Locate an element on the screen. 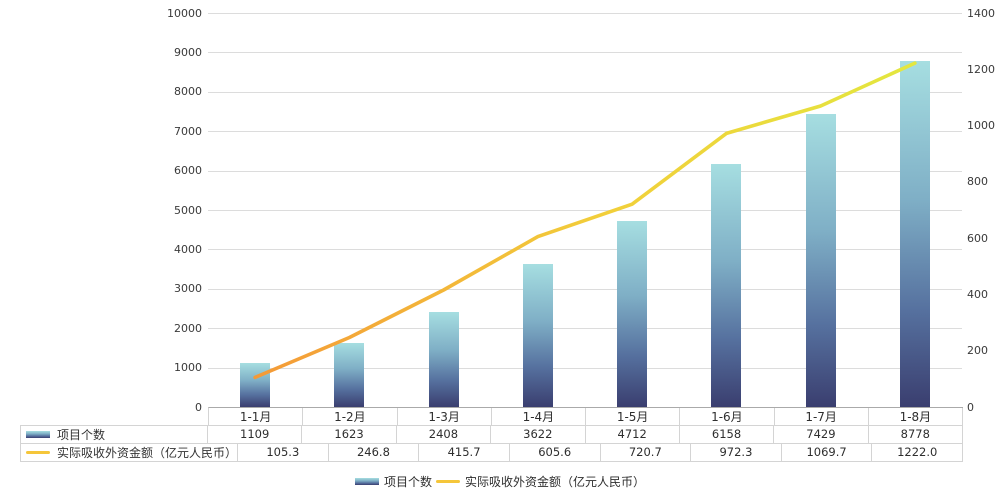 The height and width of the screenshot is (500, 1000). legend-line-label: 实际吸收外资金额（亿元人民币） is located at coordinates (555, 481).